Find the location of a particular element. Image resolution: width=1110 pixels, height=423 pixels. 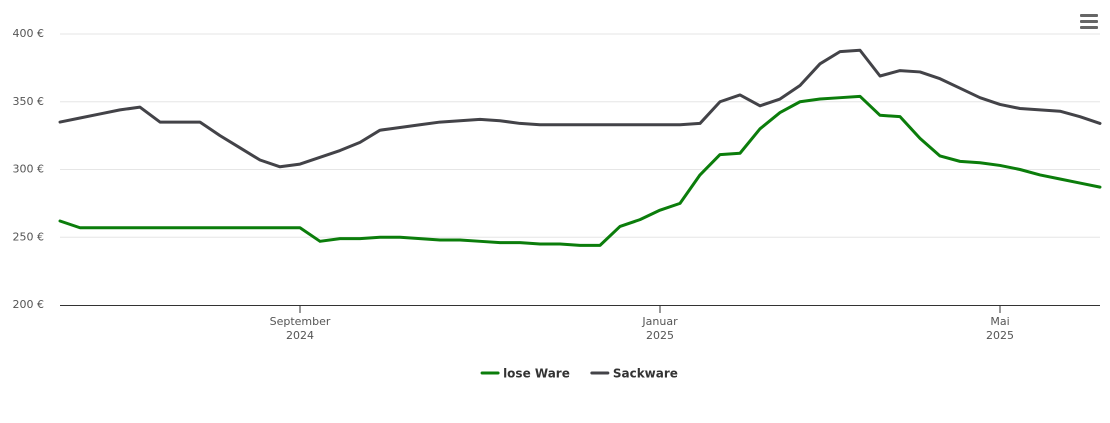

y-tick-label: 400 € is located at coordinates (29, 33).